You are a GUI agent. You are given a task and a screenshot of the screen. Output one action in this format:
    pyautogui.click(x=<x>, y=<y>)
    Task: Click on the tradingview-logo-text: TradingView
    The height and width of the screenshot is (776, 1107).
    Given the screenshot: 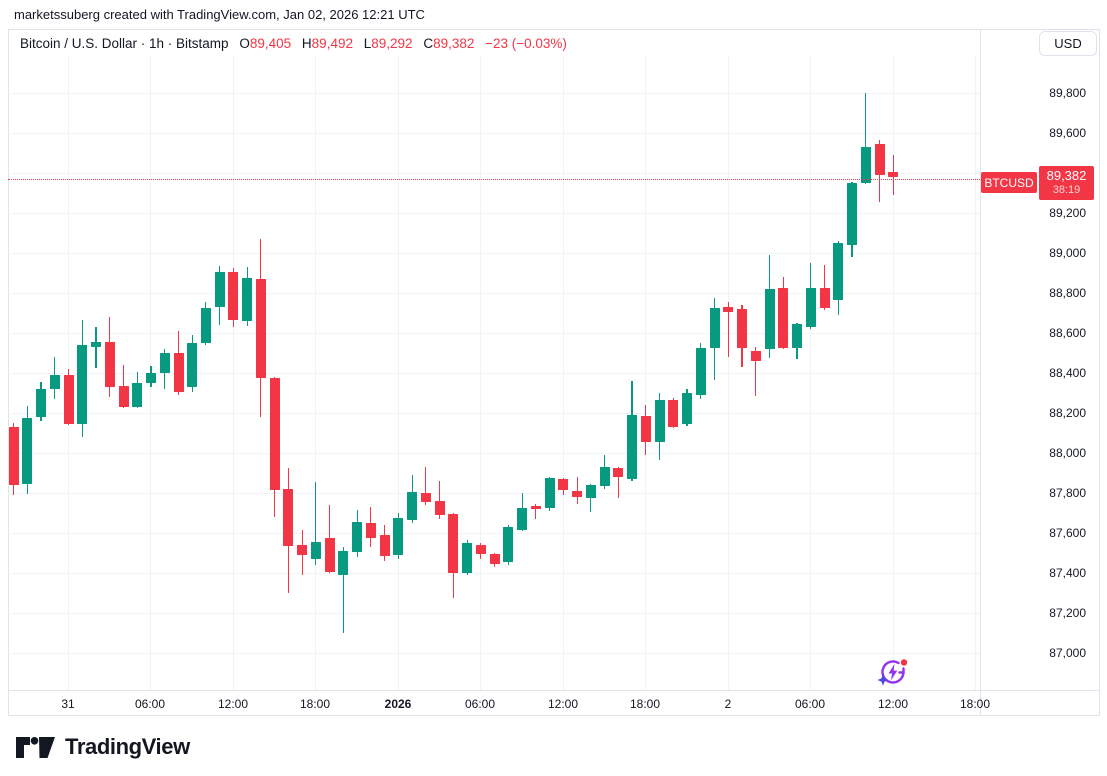 What is the action you would take?
    pyautogui.click(x=127, y=746)
    